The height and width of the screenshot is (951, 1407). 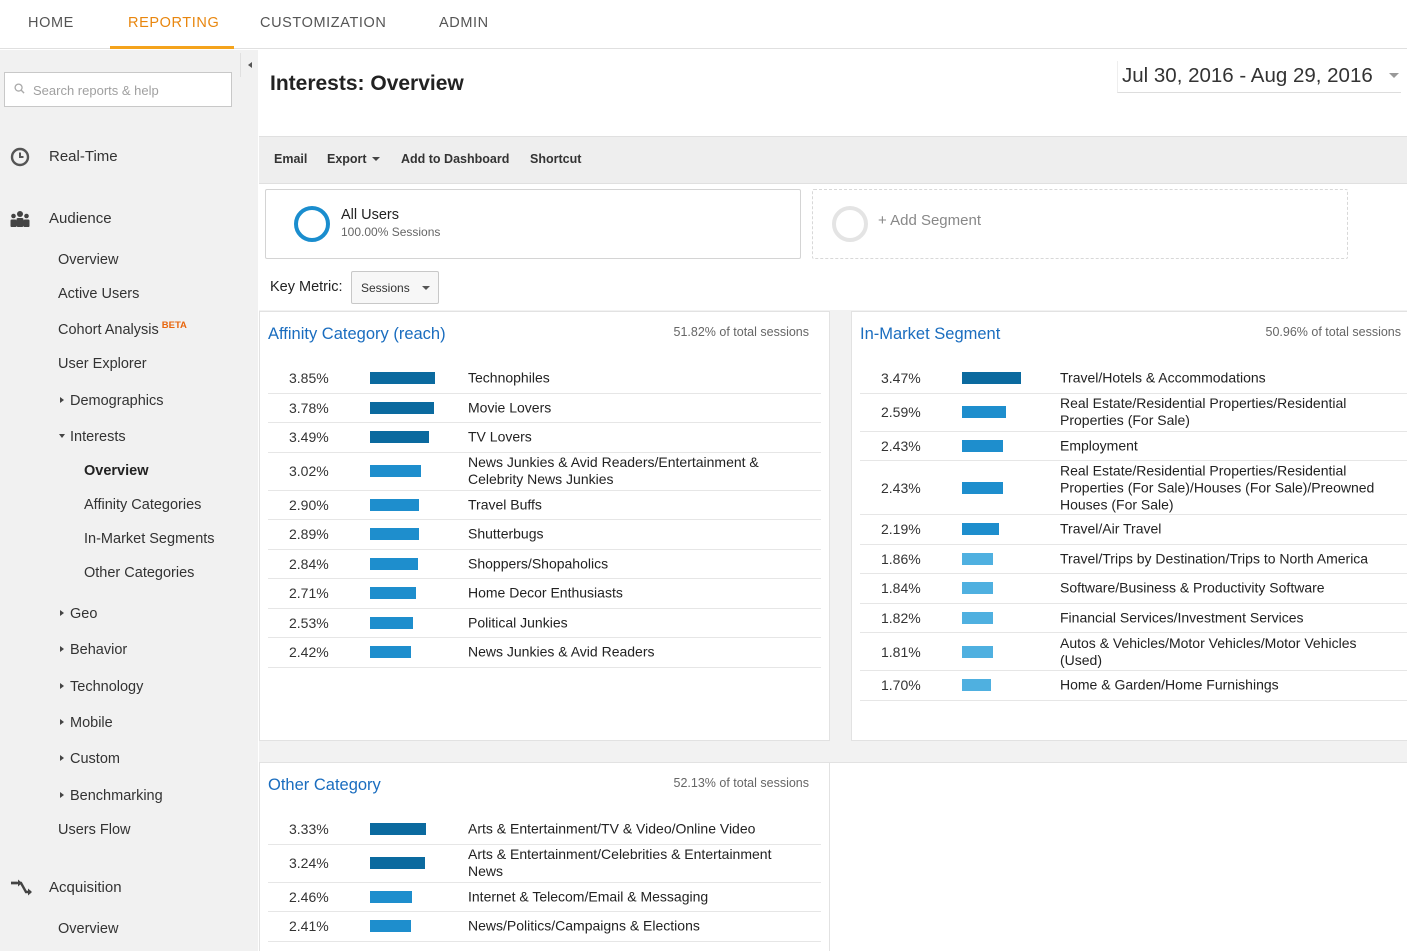 What do you see at coordinates (544, 505) in the screenshot?
I see `table-row: 2.90% Travel Buffs` at bounding box center [544, 505].